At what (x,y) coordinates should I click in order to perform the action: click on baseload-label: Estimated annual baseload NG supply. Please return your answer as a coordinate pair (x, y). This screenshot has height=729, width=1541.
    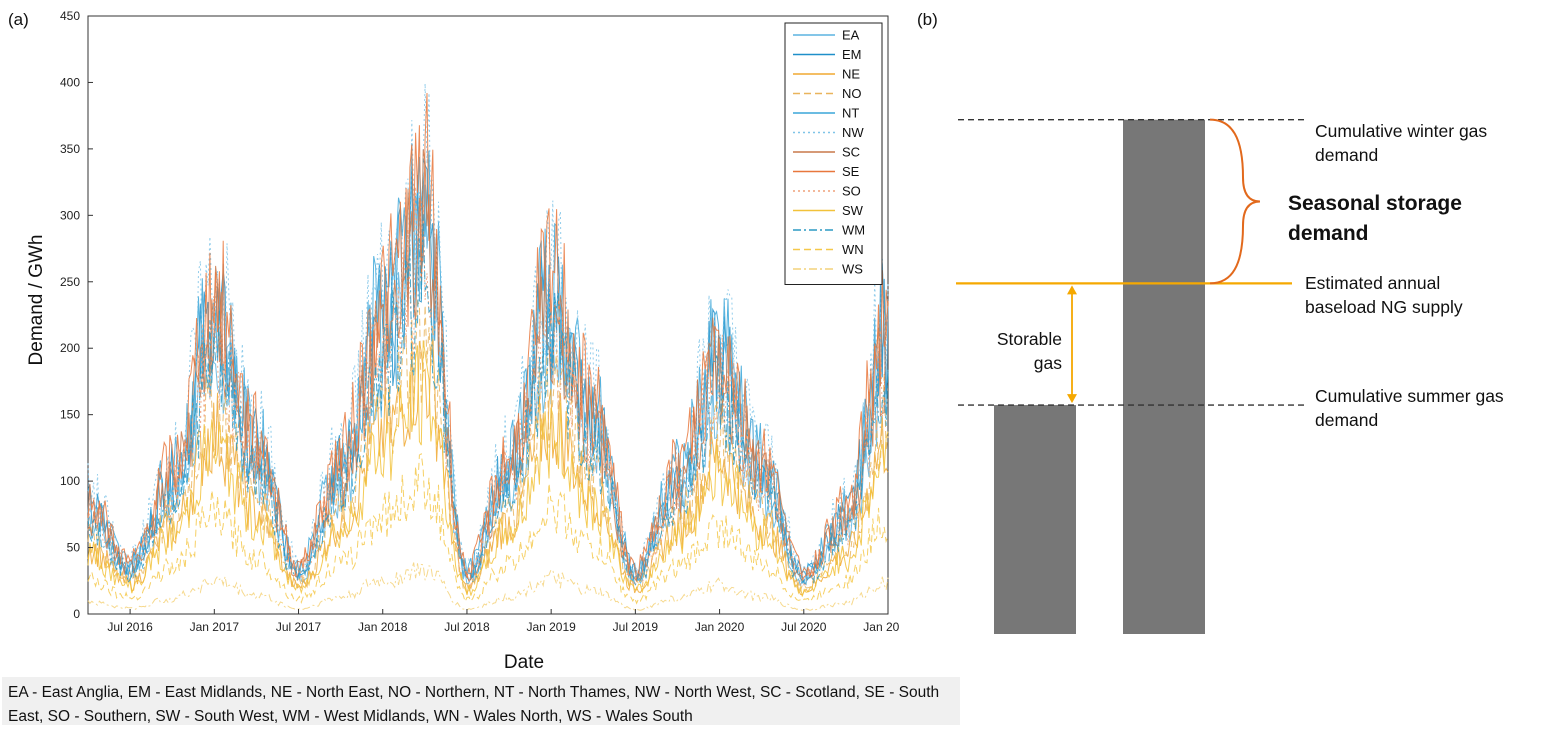
    Looking at the image, I should click on (1384, 295).